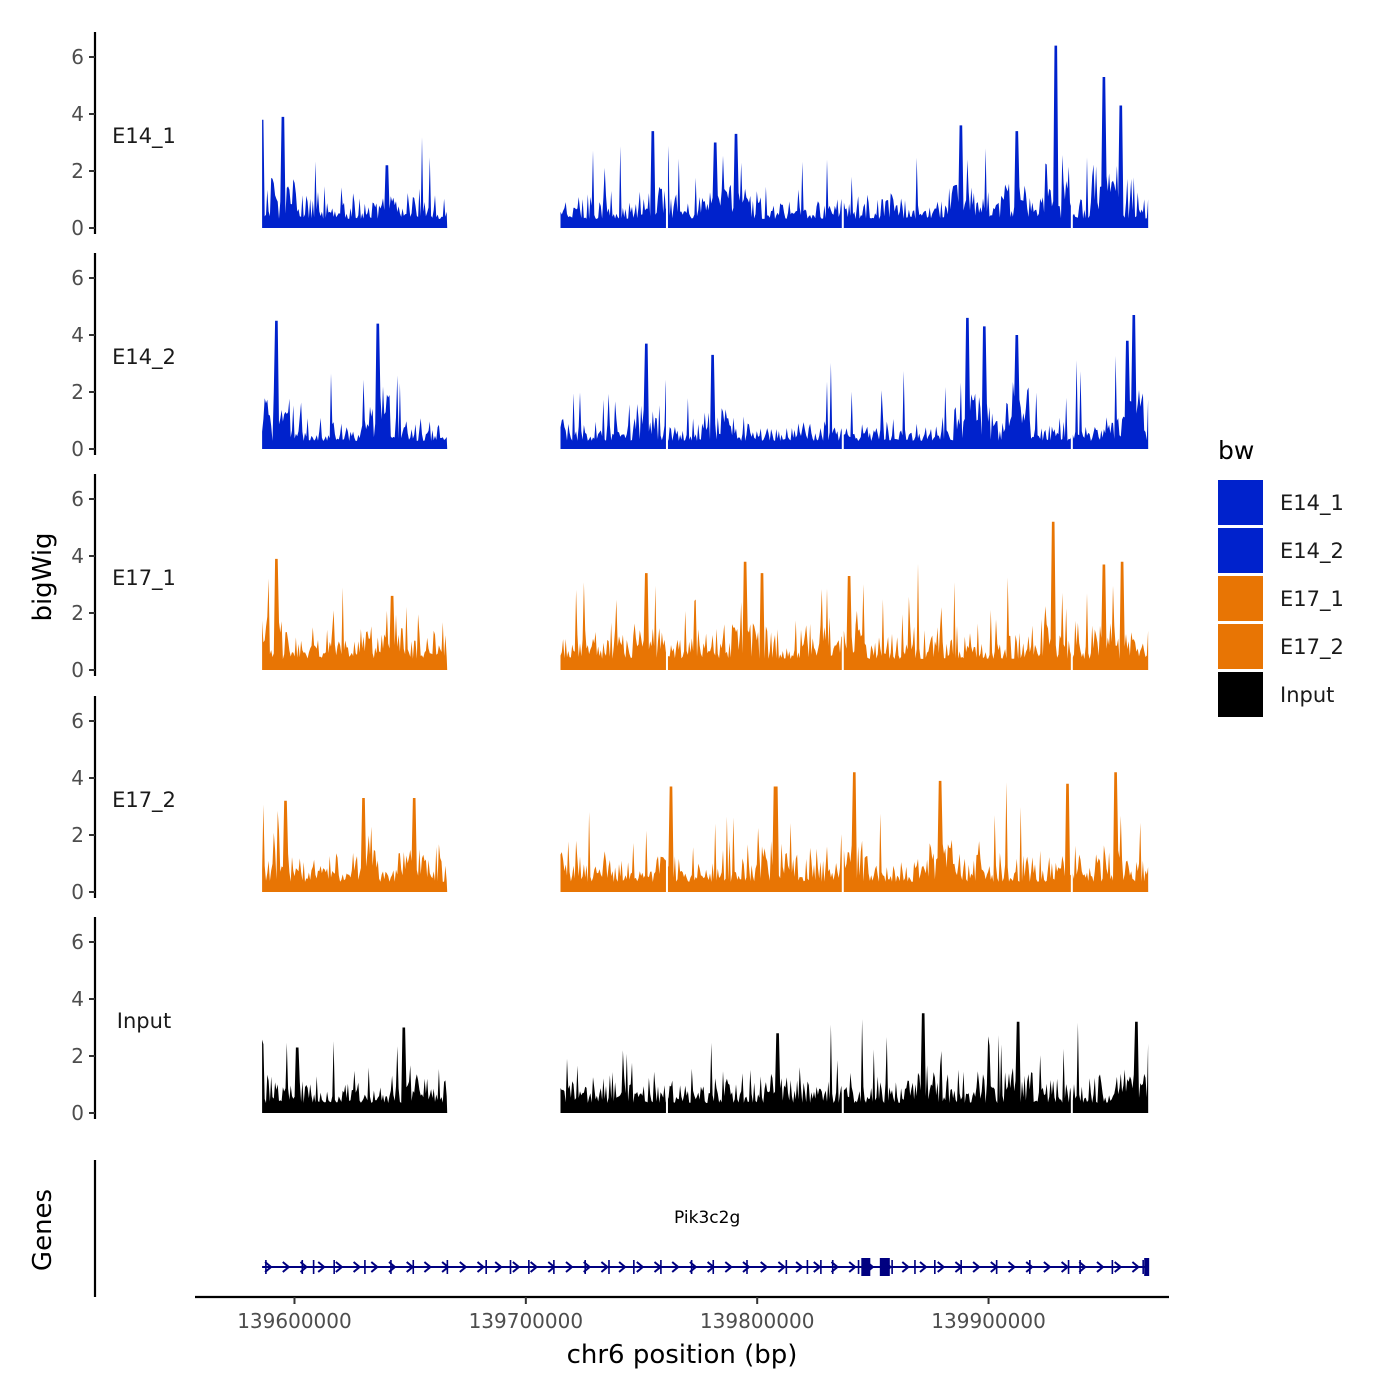 The image size is (1400, 1400). What do you see at coordinates (757, 1321) in the screenshot?
I see `x-tick-label: 139800000` at bounding box center [757, 1321].